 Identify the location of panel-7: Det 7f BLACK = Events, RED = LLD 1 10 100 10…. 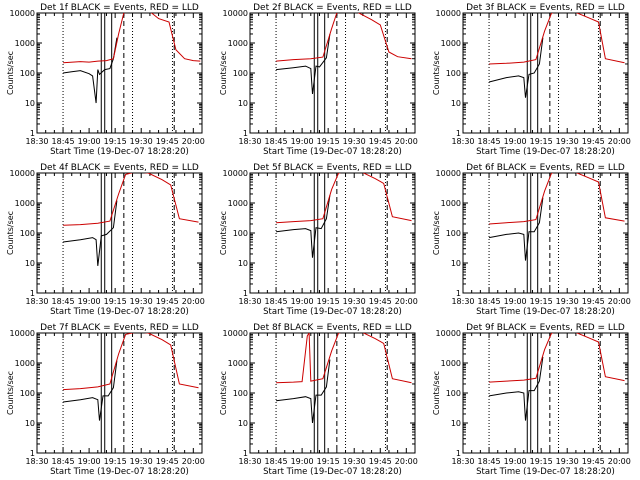
(105, 400).